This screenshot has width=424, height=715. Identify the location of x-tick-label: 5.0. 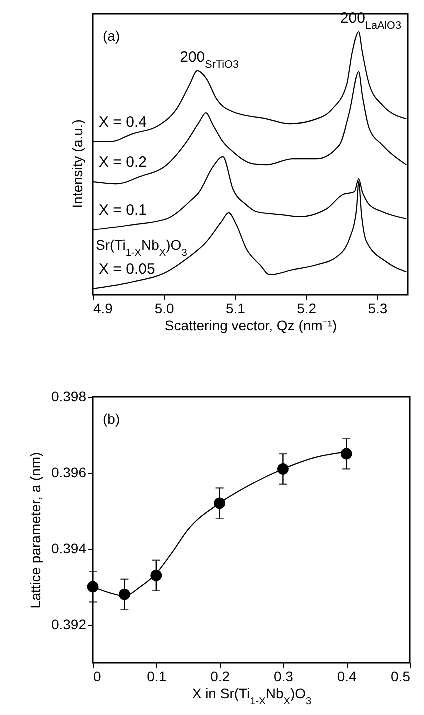
(164, 308).